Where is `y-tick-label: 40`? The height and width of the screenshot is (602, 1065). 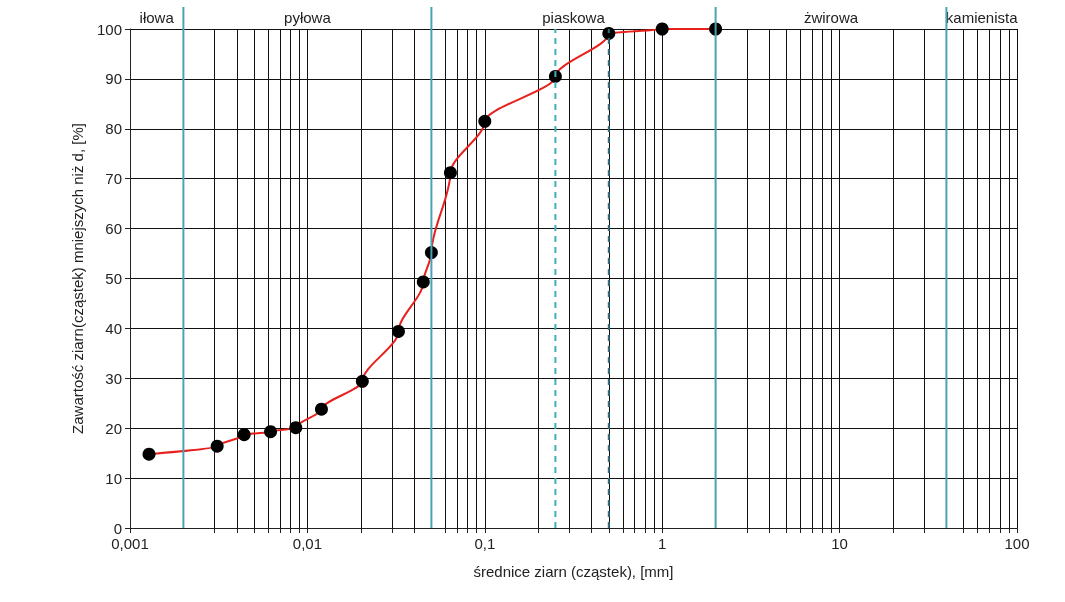 y-tick-label: 40 is located at coordinates (113, 328).